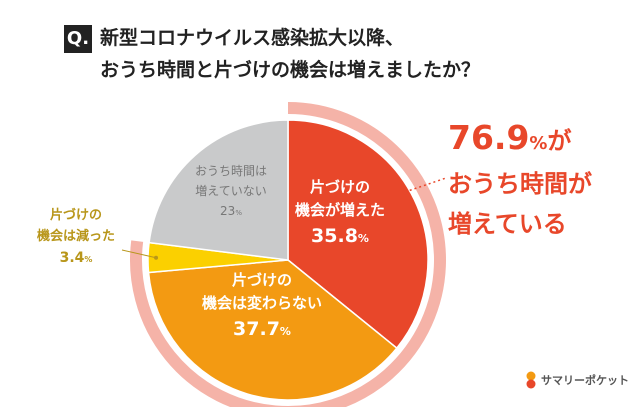 This screenshot has height=407, width=640. Describe the element at coordinates (340, 236) in the screenshot. I see `slice-value-1: 35.8%` at that location.